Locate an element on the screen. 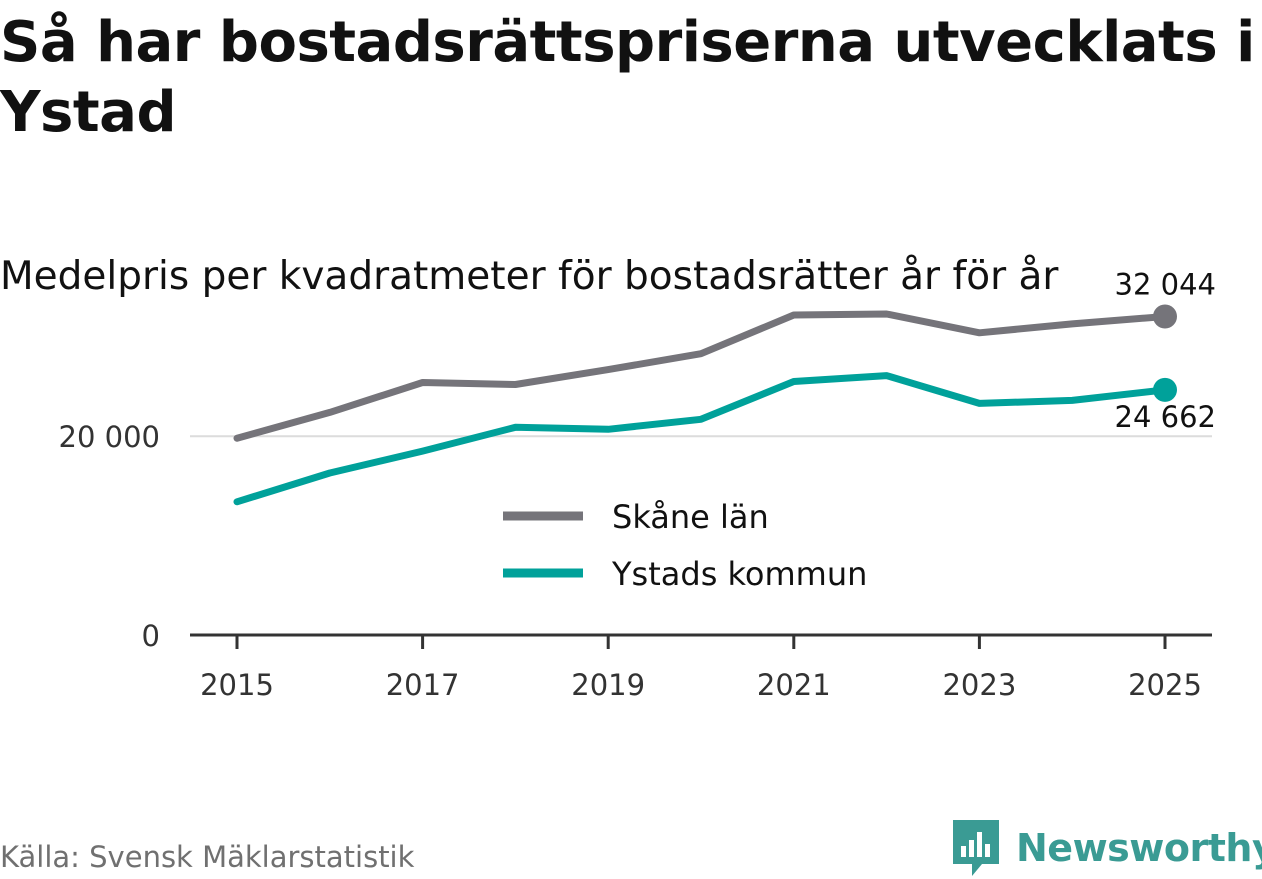 The height and width of the screenshot is (879, 1262). x-tick-label: 2019 is located at coordinates (608, 685).